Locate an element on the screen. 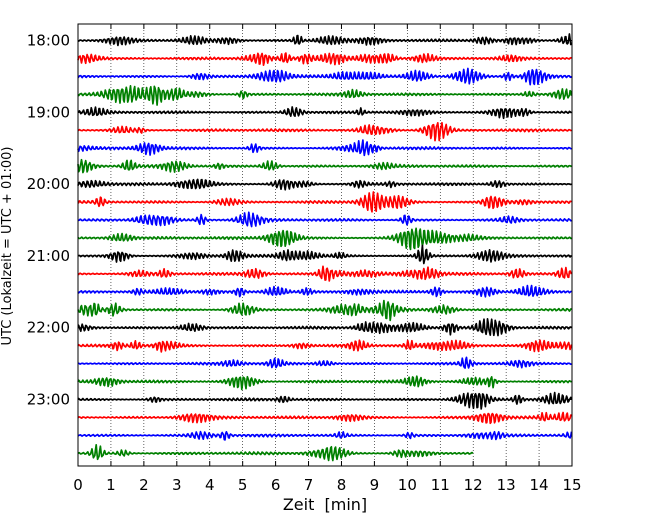 The height and width of the screenshot is (520, 650). y-tick-label-2200: 22:00 is located at coordinates (48, 328).